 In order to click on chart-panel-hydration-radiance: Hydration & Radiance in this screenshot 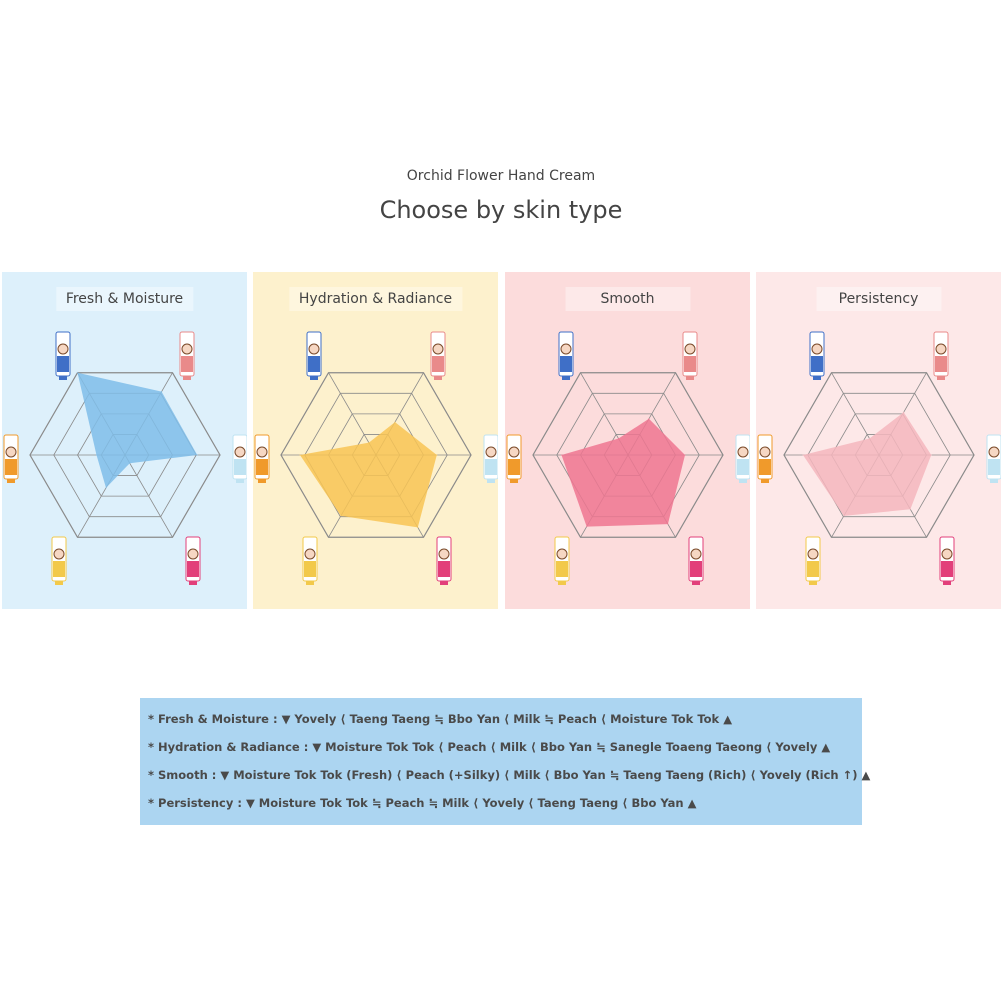, I will do `click(375, 440)`.